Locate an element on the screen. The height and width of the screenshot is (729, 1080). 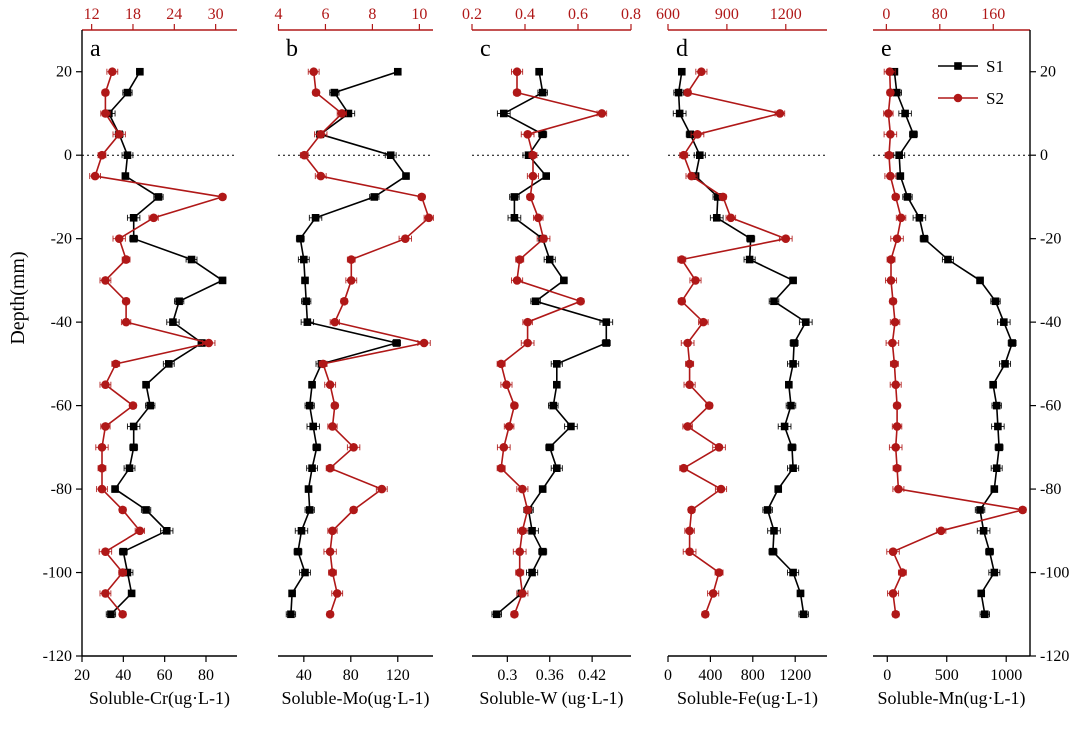
top-tick-label: 8 is located at coordinates (372, 14).